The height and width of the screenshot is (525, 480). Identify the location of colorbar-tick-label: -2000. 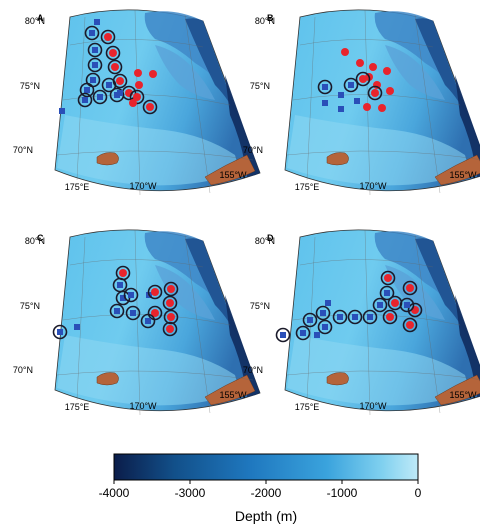
(266, 493).